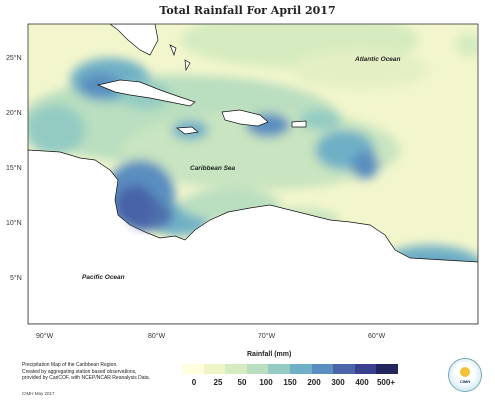 Image resolution: width=495 pixels, height=400 pixels. Describe the element at coordinates (266, 382) in the screenshot. I see `legend-tick: 100` at that location.